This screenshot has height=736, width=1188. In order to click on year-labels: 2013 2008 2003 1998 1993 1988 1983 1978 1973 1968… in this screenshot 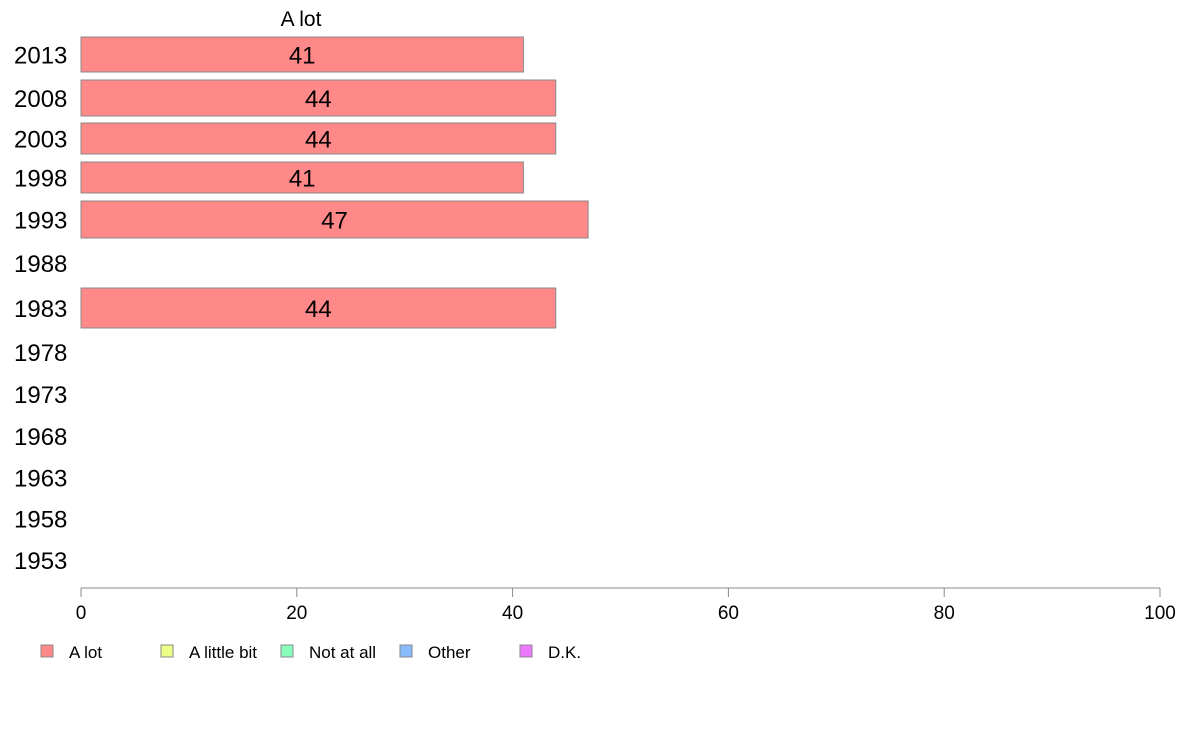, I will do `click(40, 309)`.